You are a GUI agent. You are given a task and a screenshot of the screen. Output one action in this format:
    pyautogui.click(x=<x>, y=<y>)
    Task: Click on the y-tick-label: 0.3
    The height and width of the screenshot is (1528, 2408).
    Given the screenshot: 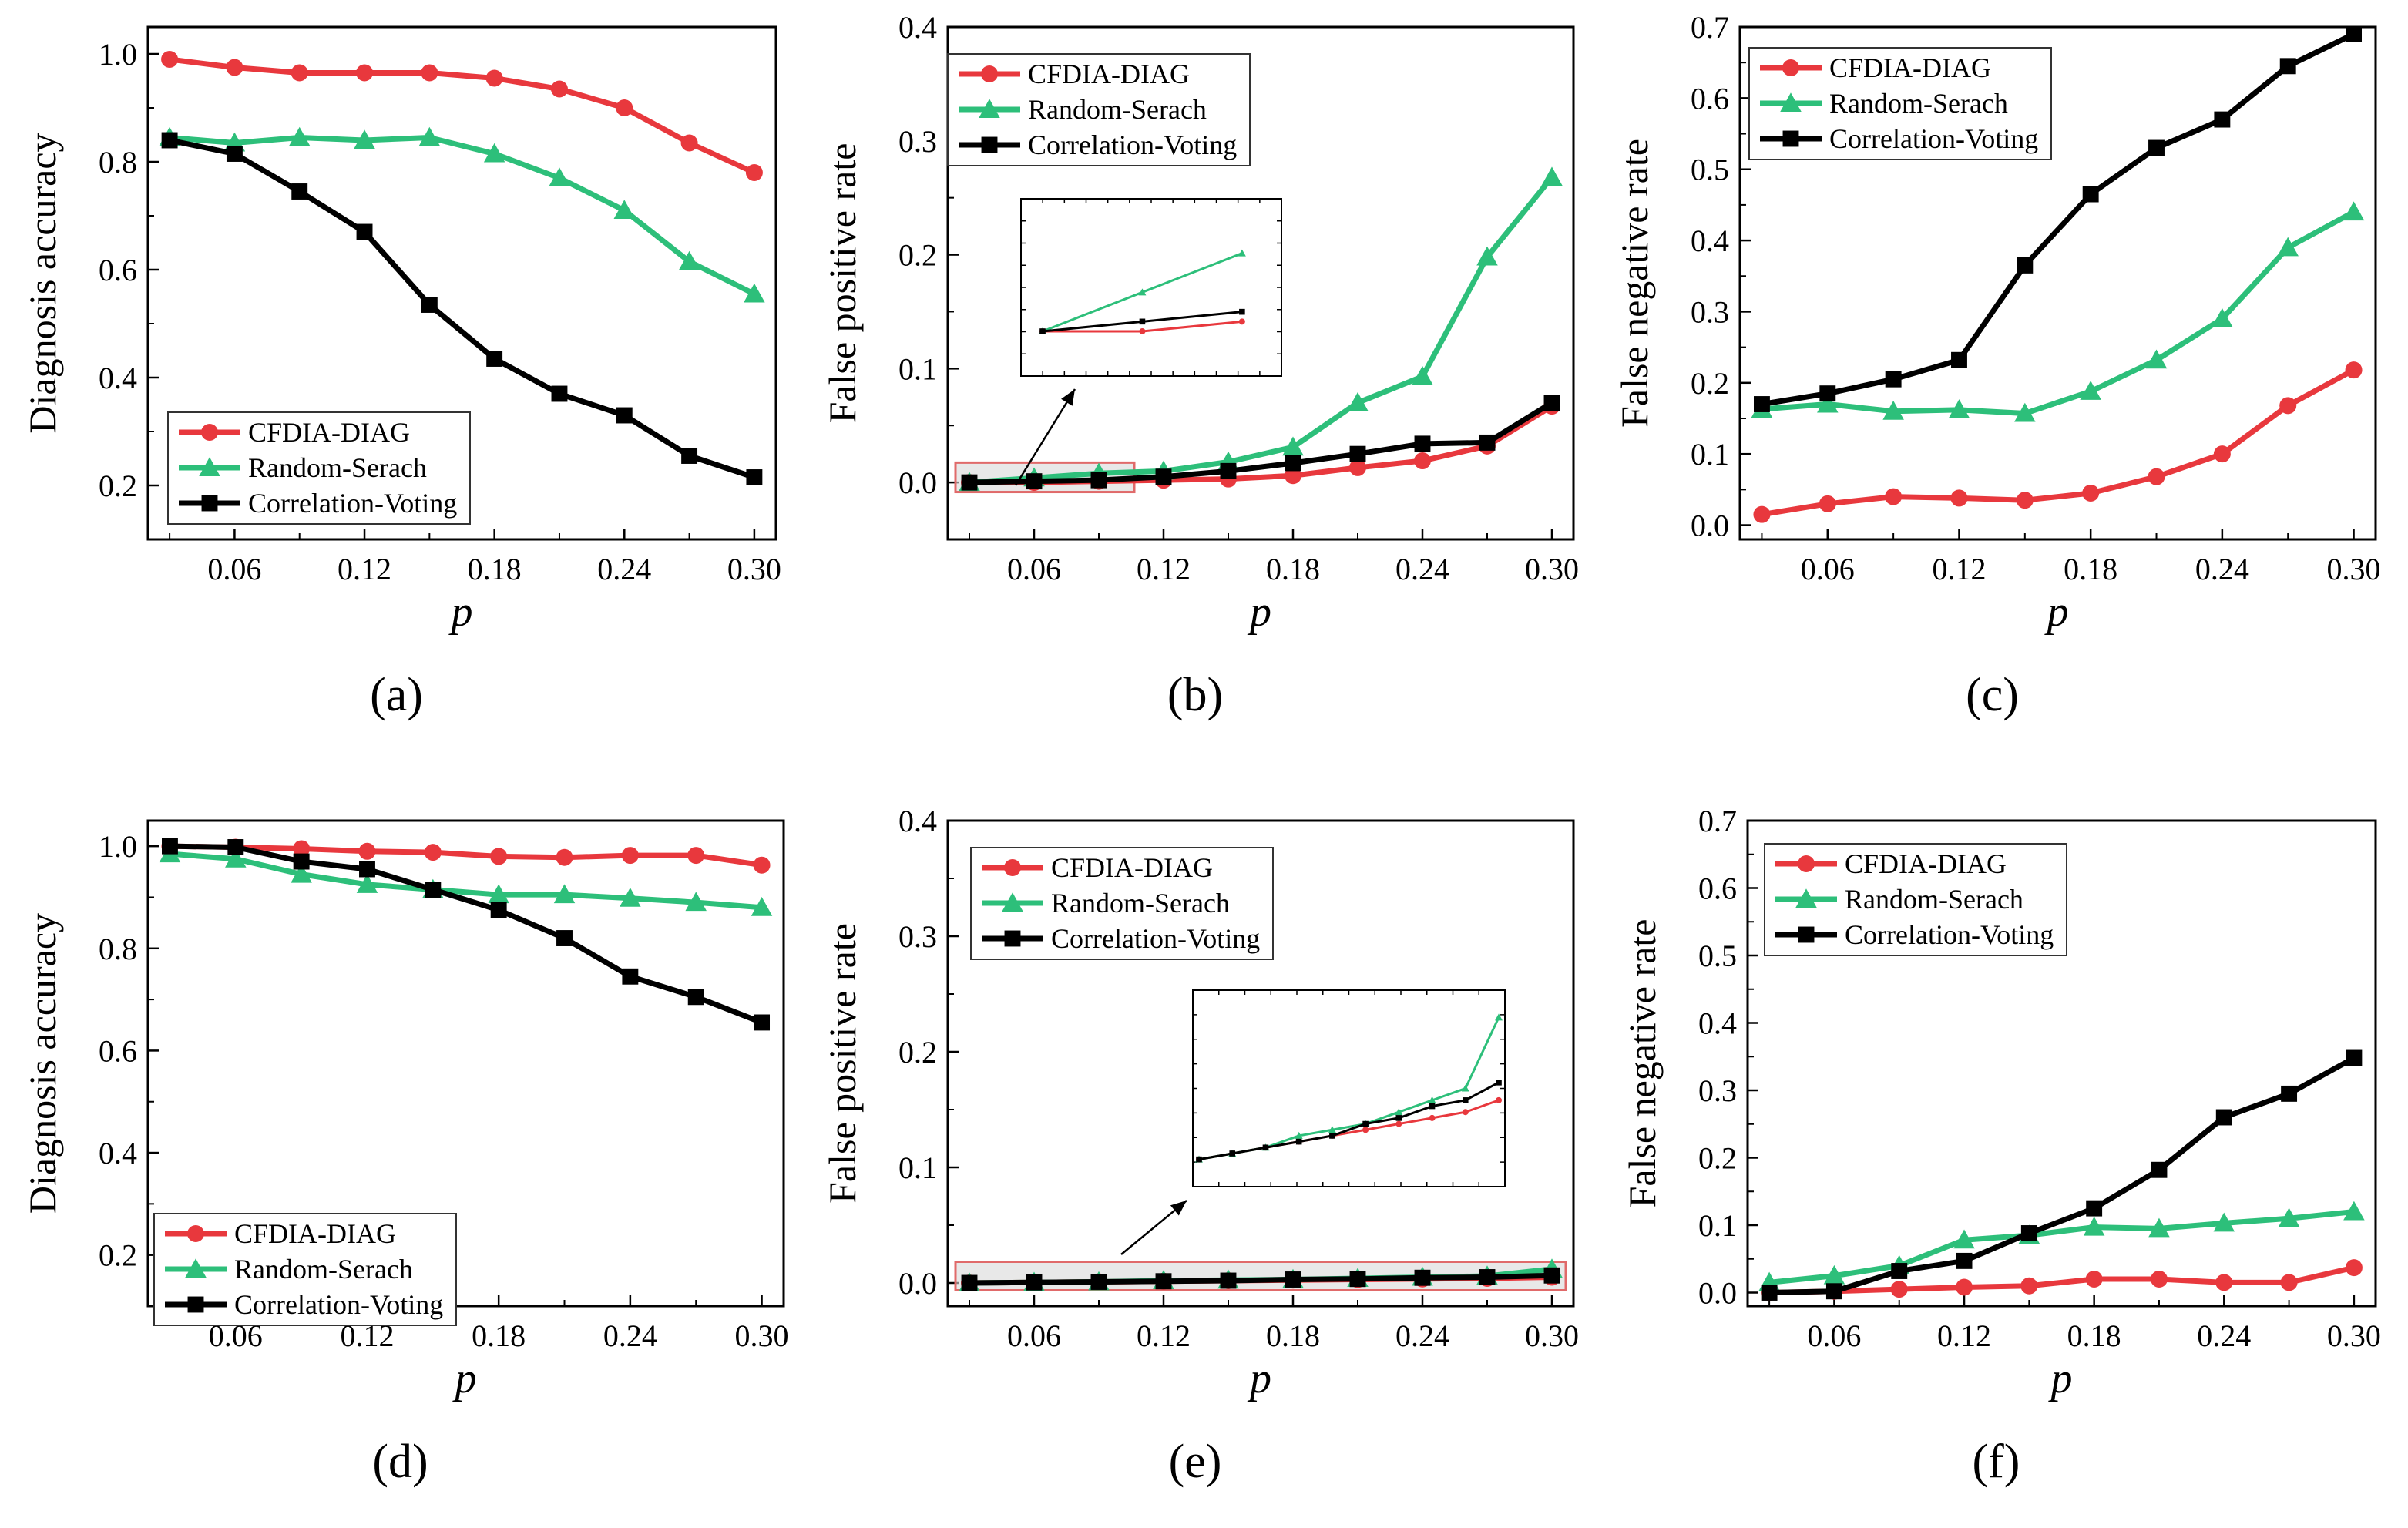 What is the action you would take?
    pyautogui.click(x=1710, y=311)
    